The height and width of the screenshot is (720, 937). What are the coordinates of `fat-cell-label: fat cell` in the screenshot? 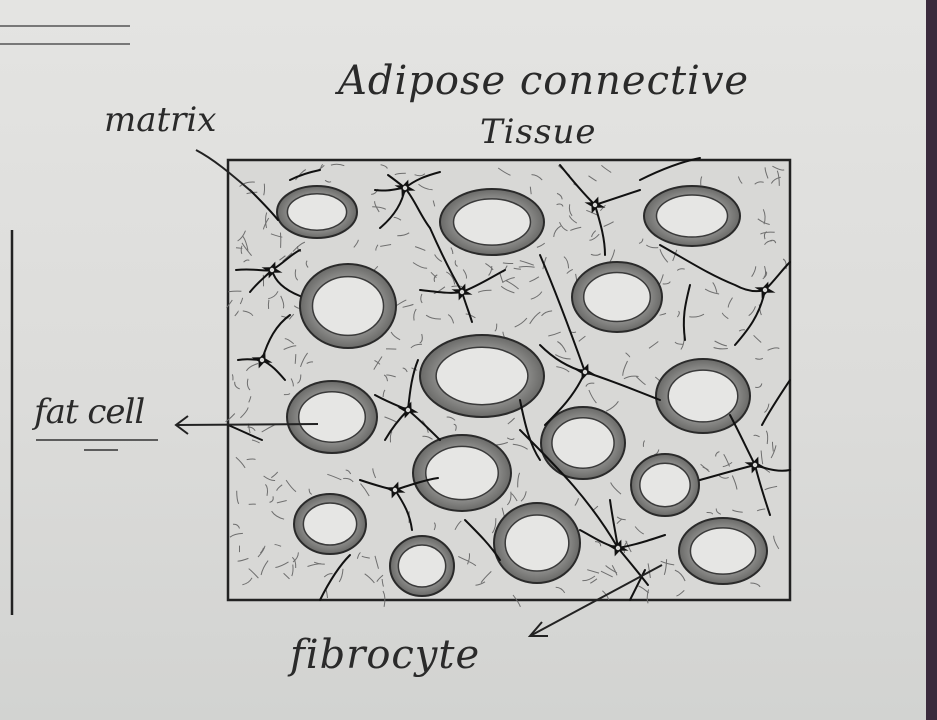 It's located at (89, 412).